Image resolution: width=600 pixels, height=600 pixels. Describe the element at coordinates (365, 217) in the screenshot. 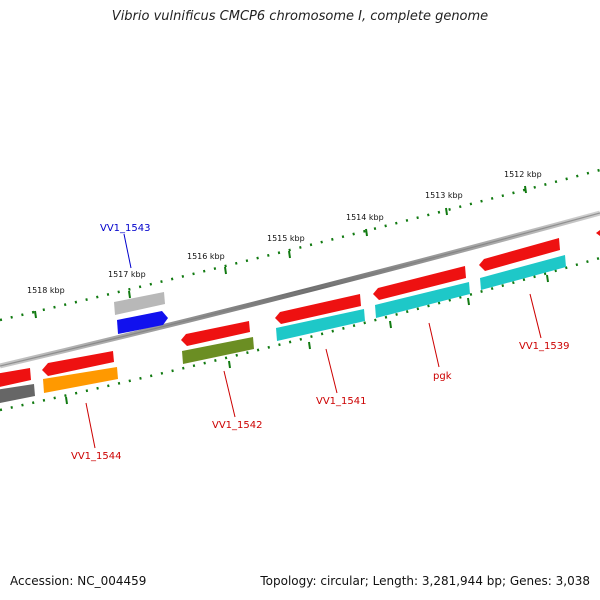

I see `tick-label-1514: 1514 kbp` at that location.